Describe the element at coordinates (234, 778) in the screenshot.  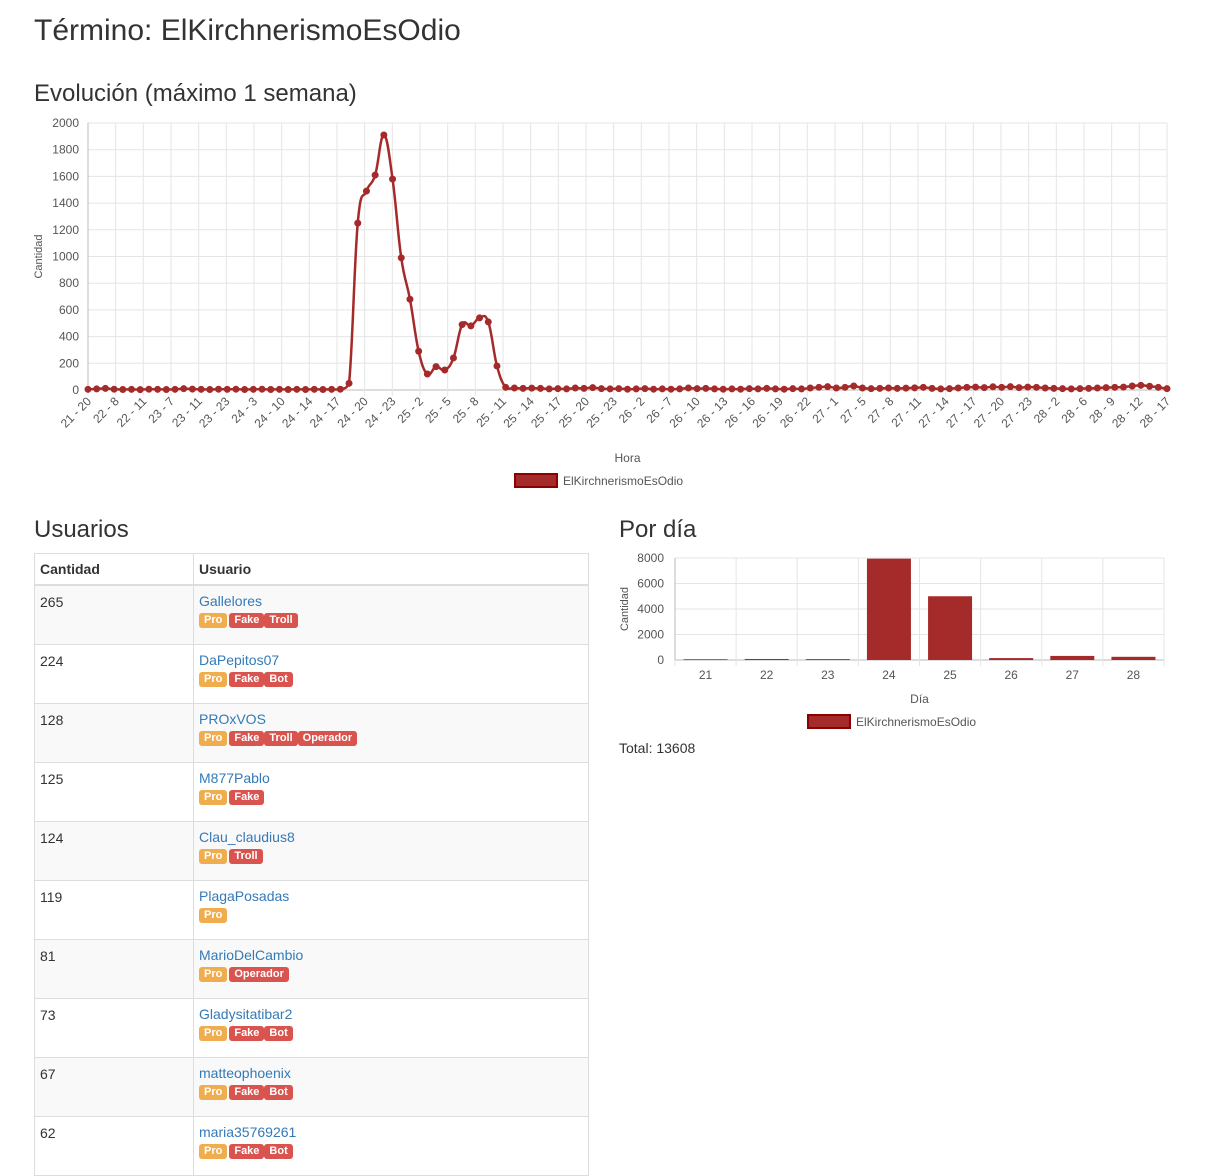
I see `user-link: M877Pablo` at that location.